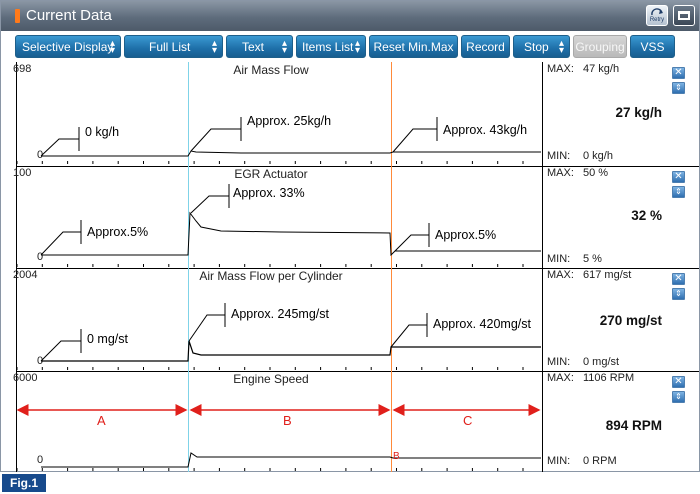  I want to click on stop-label: Stop, so click(536, 46).